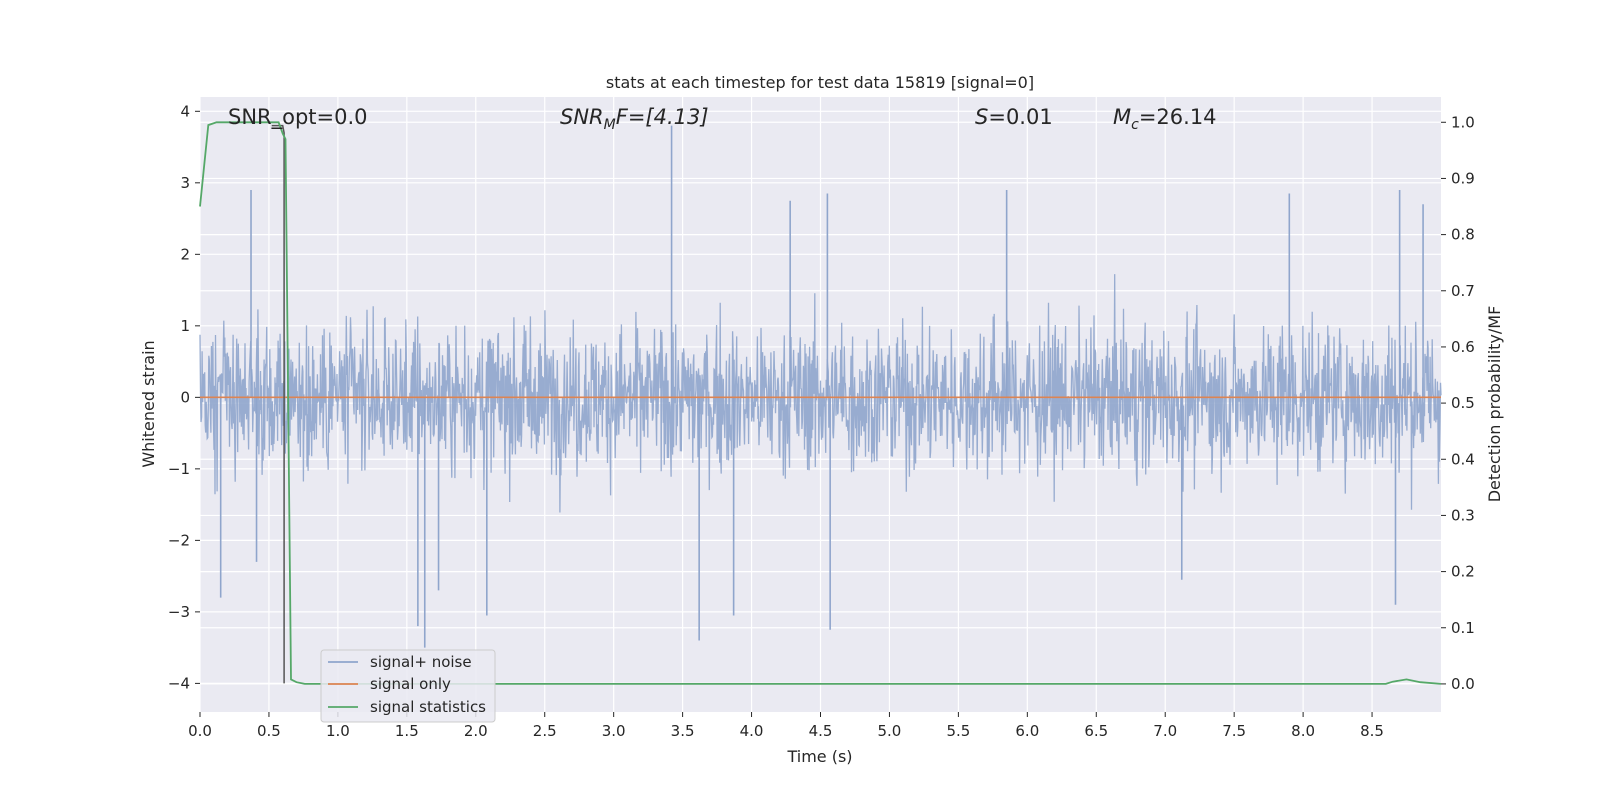  I want to click on y-tick-label: −4, so click(179, 683).